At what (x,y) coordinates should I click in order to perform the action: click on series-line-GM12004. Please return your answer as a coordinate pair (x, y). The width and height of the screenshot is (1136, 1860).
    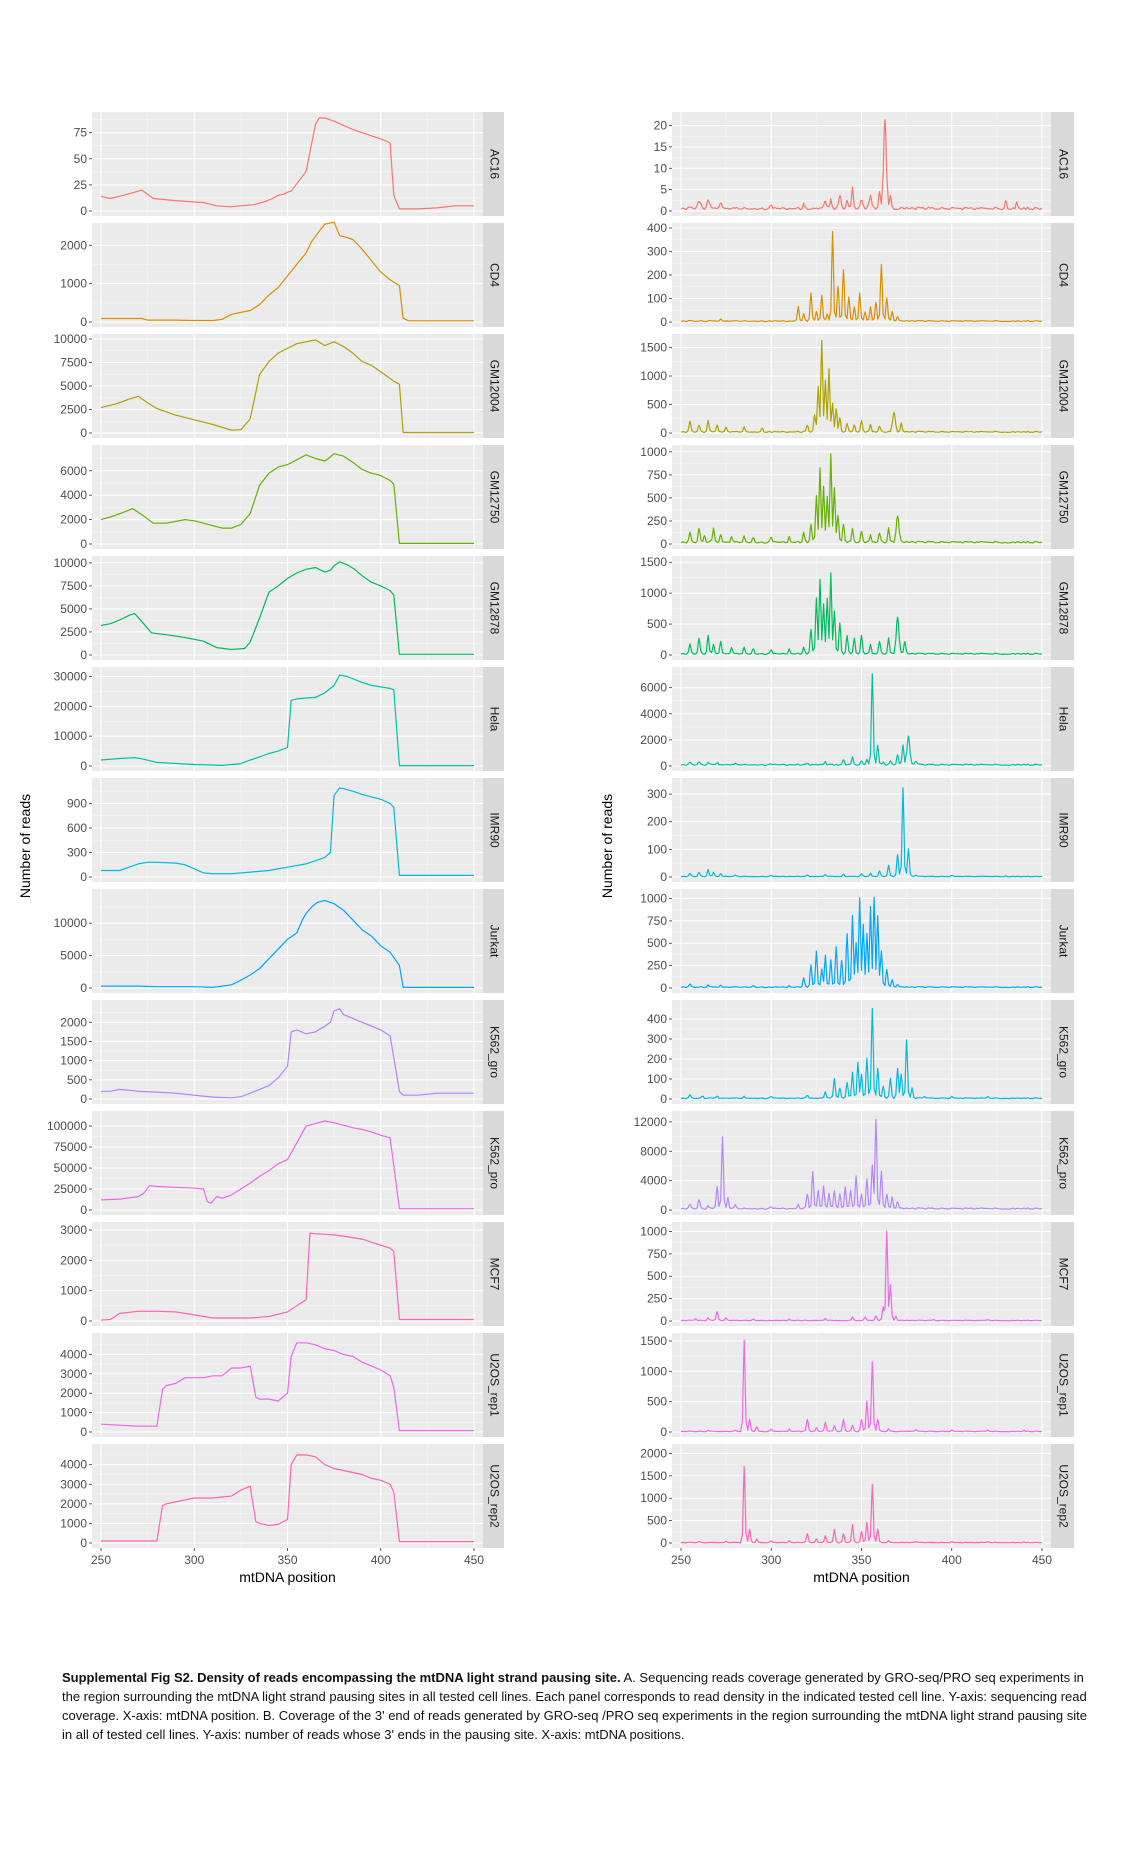
    Looking at the image, I should click on (861, 386).